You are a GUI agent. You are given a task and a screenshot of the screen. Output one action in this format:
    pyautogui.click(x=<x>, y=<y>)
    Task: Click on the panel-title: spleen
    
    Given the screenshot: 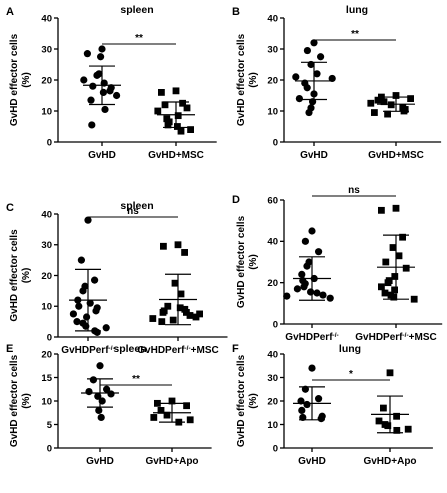 What is the action you would take?
    pyautogui.click(x=136, y=206)
    